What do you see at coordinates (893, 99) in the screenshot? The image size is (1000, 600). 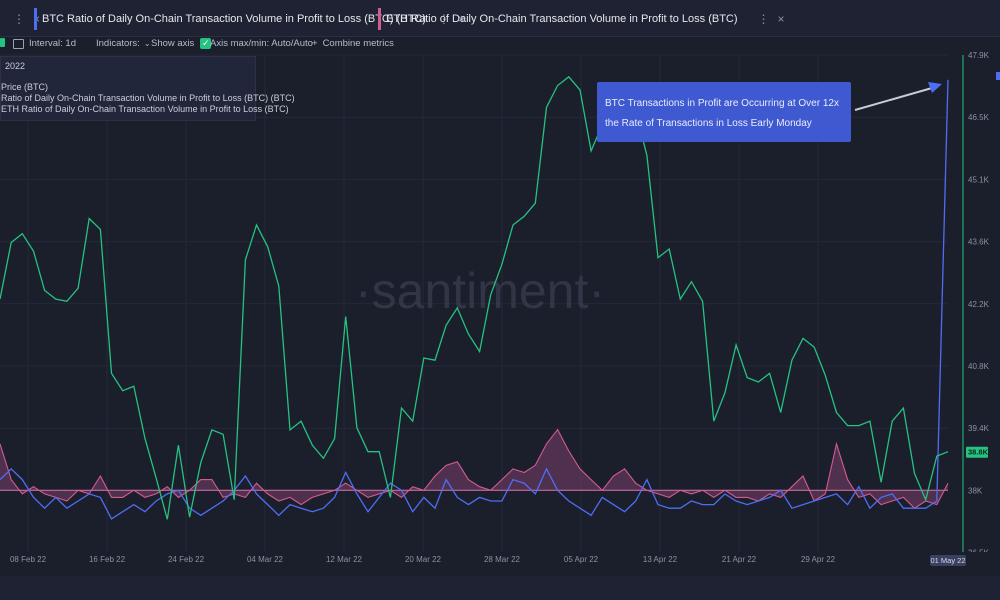 I see `arrow-shaft` at bounding box center [893, 99].